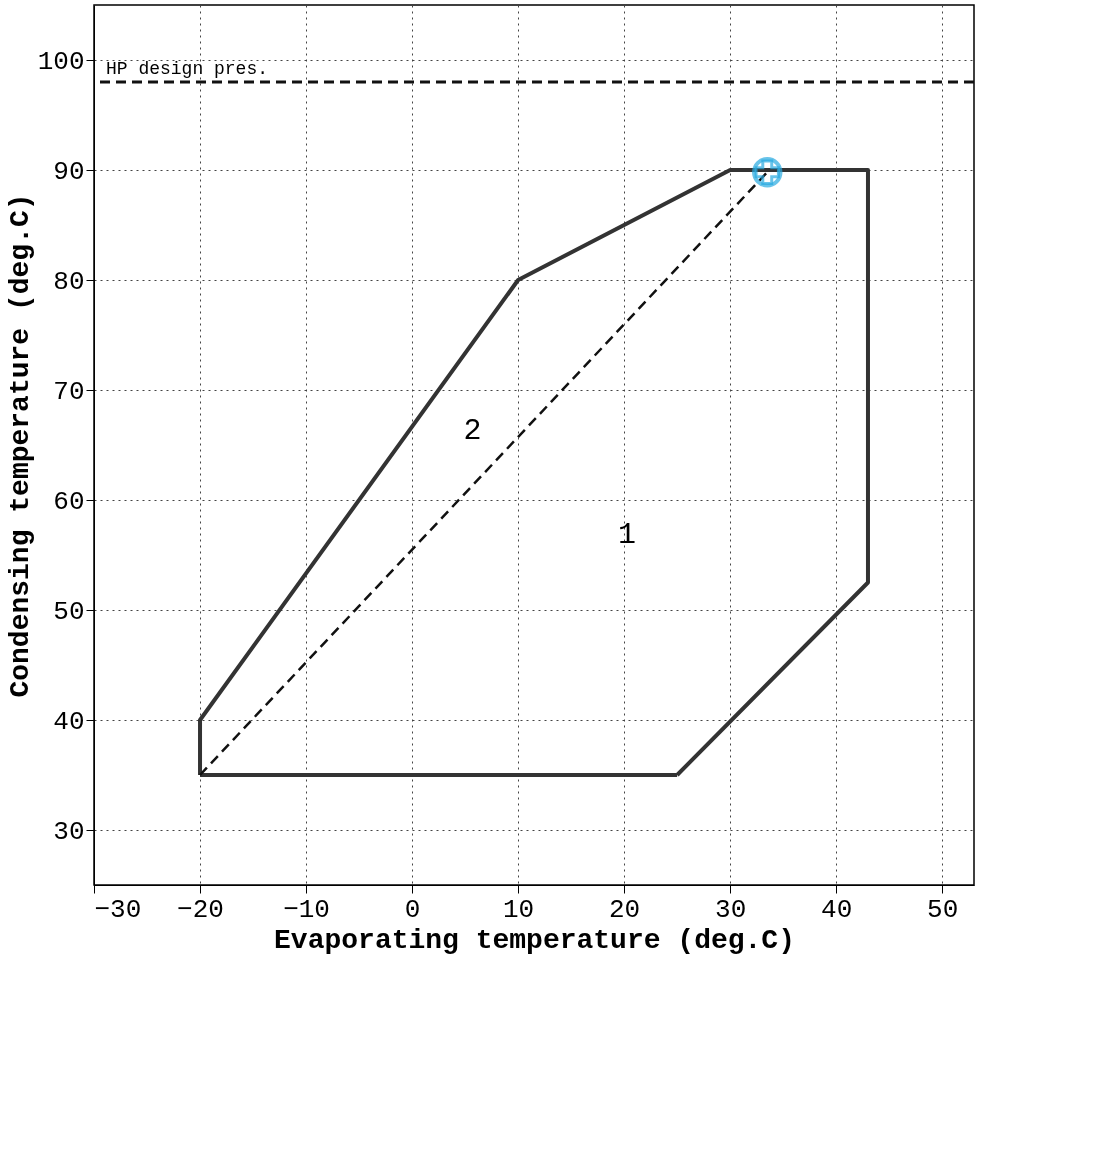  What do you see at coordinates (200, 909) in the screenshot?
I see `x-tick-label: −20` at bounding box center [200, 909].